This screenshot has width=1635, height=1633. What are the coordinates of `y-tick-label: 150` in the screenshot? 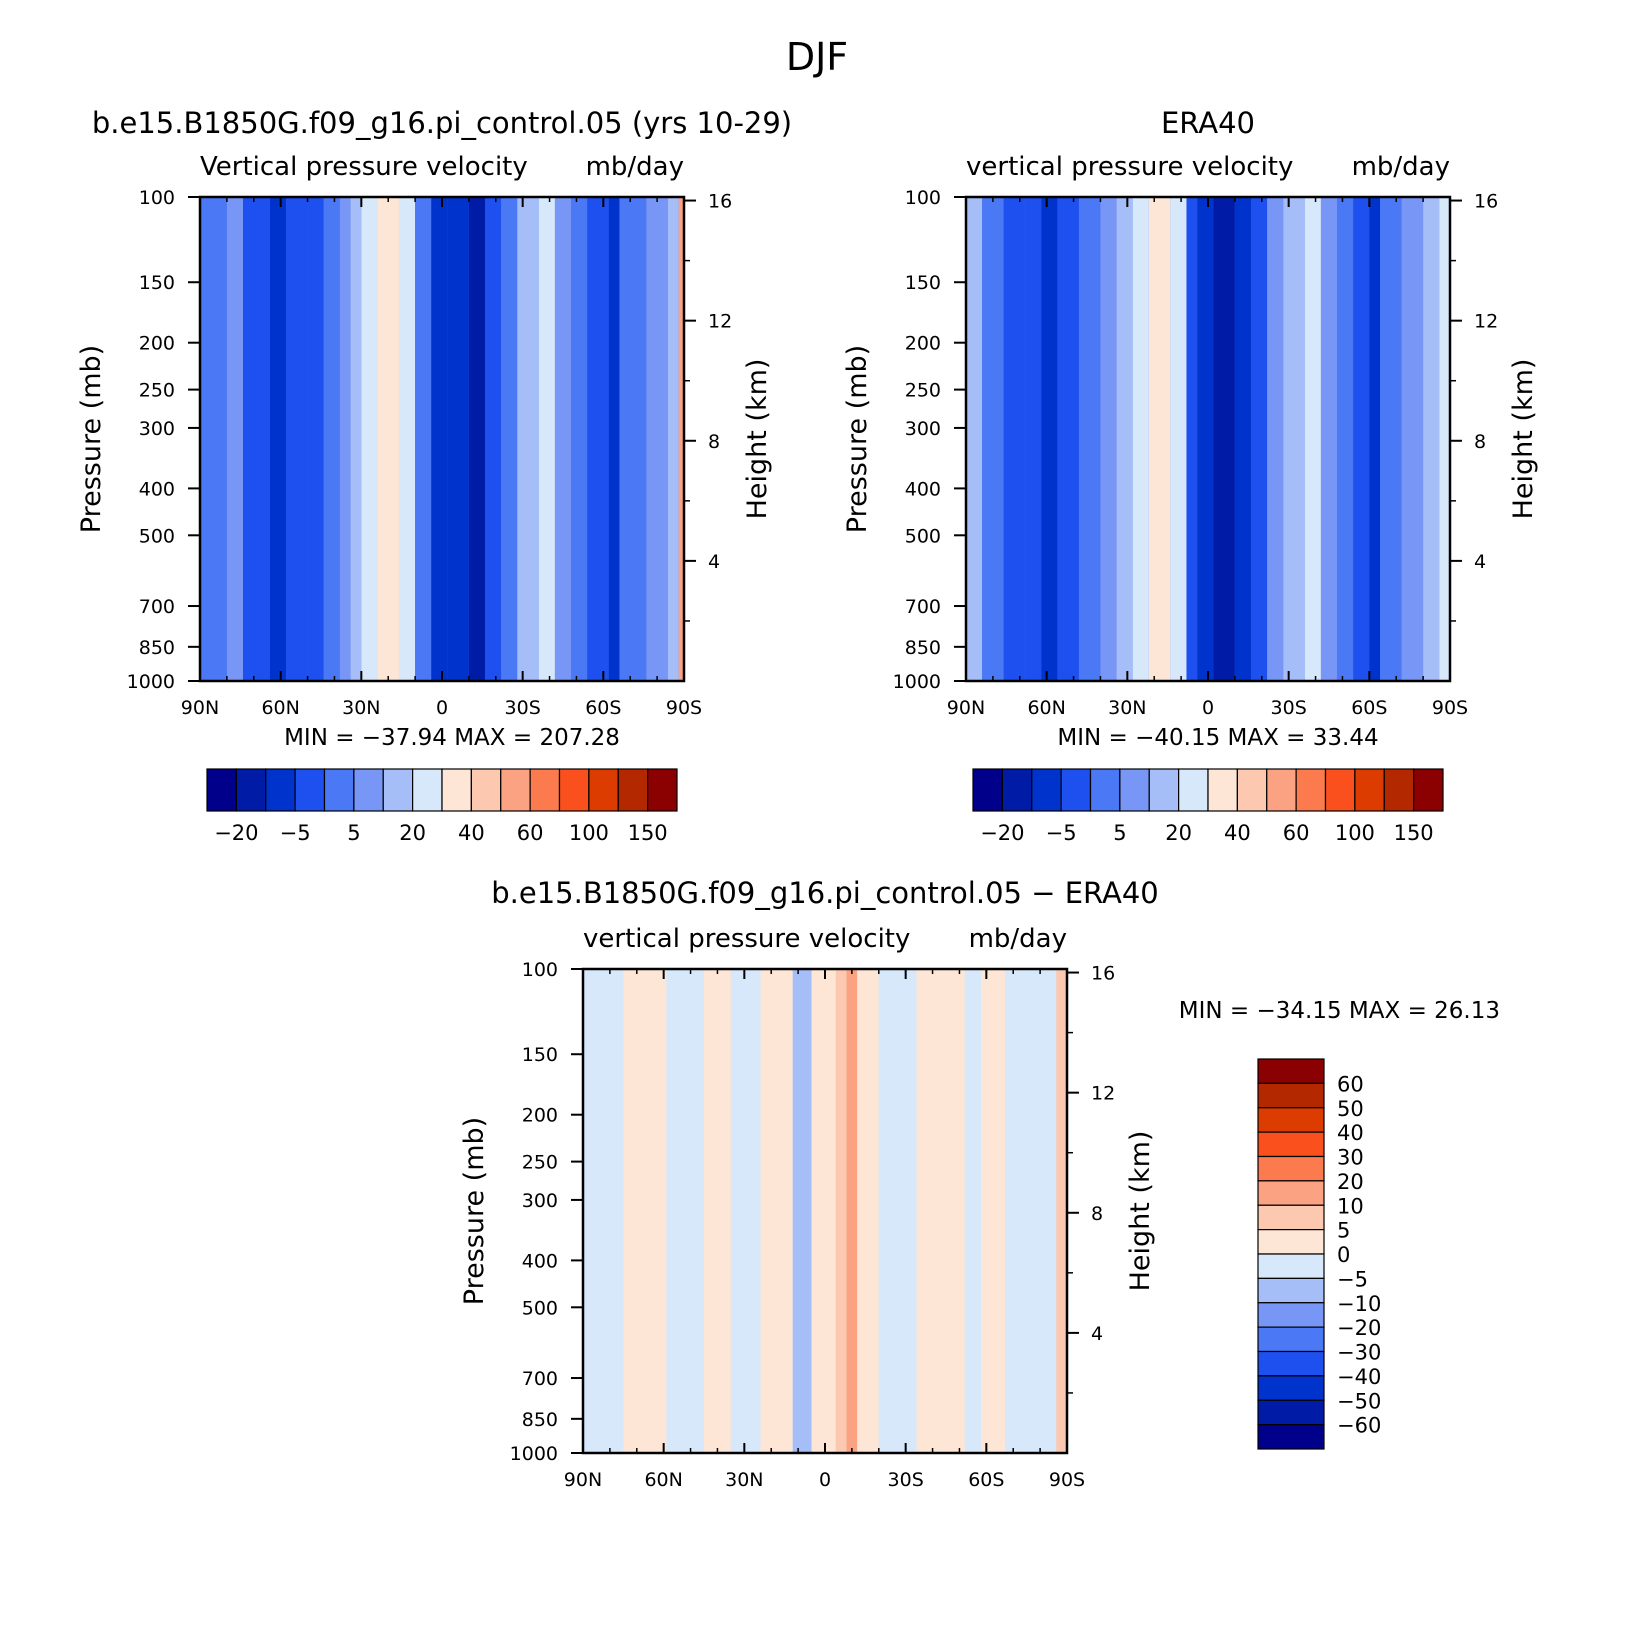 It's located at (540, 1055).